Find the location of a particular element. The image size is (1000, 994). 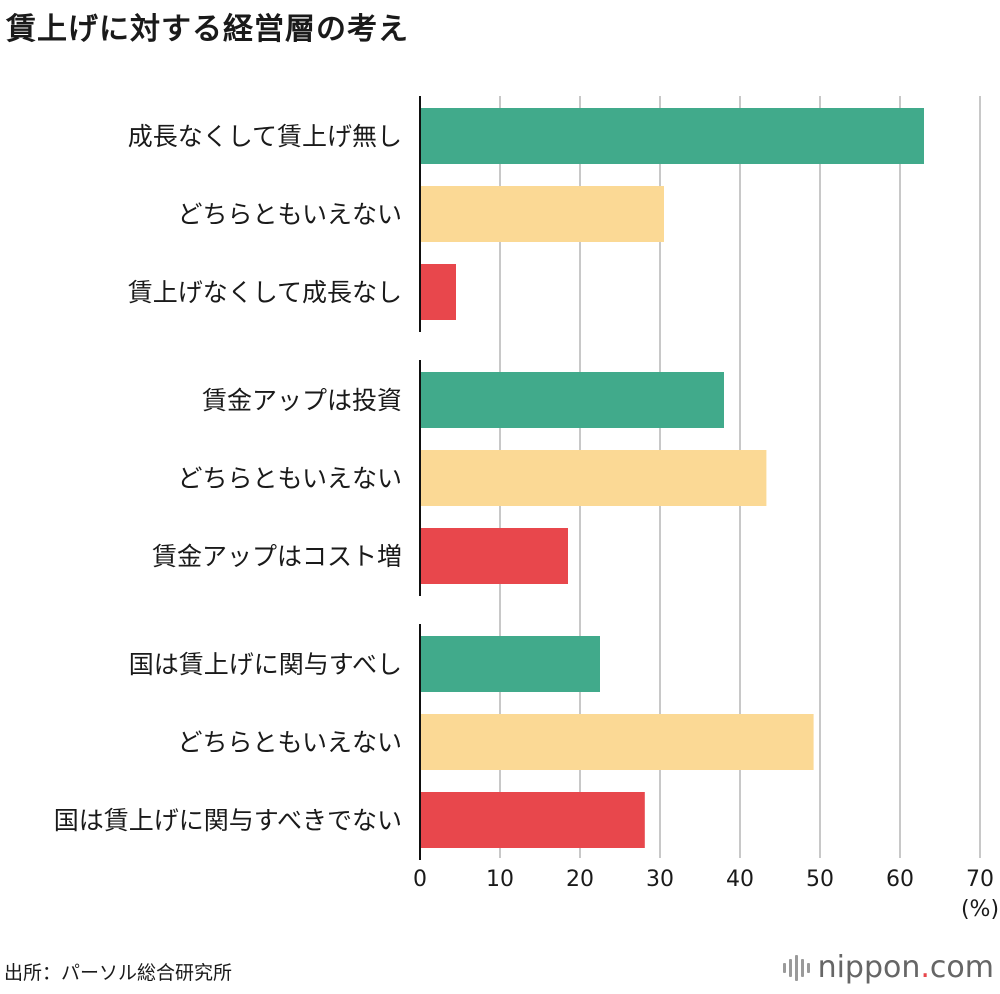

tick-label: 10 is located at coordinates (500, 879).